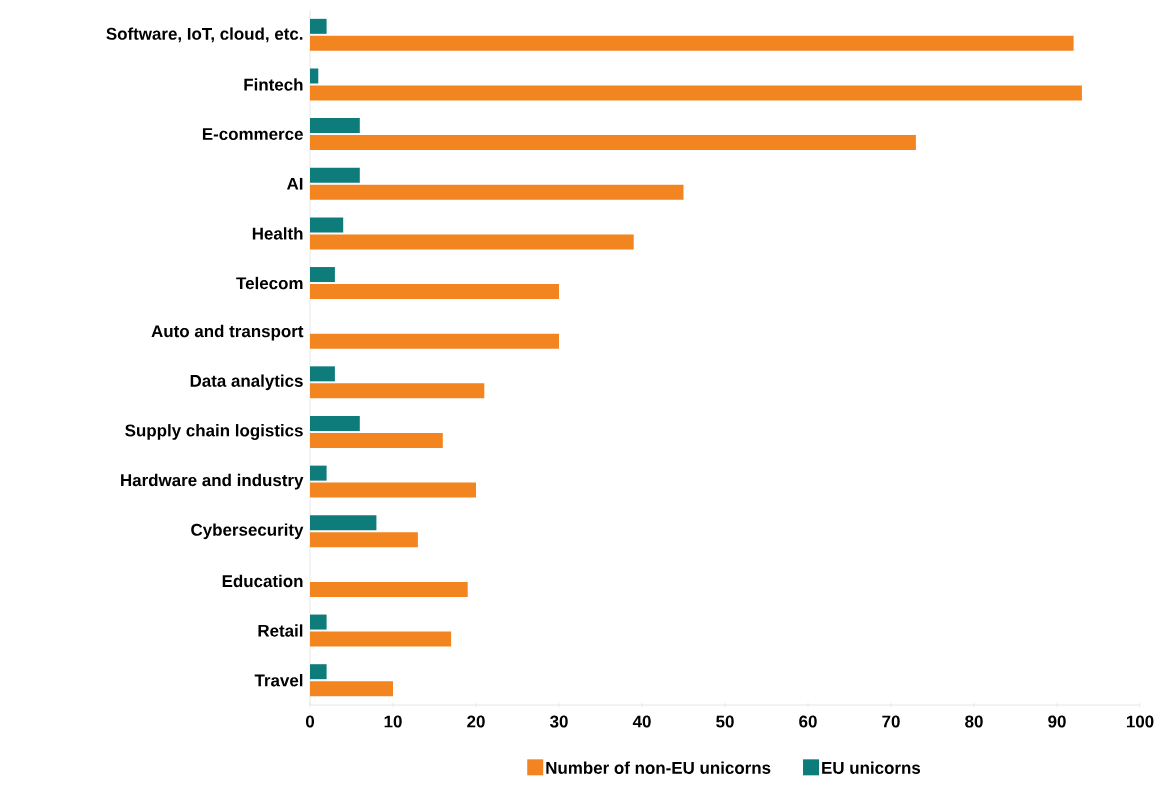 The height and width of the screenshot is (807, 1169). I want to click on x-tick-label: 80, so click(974, 721).